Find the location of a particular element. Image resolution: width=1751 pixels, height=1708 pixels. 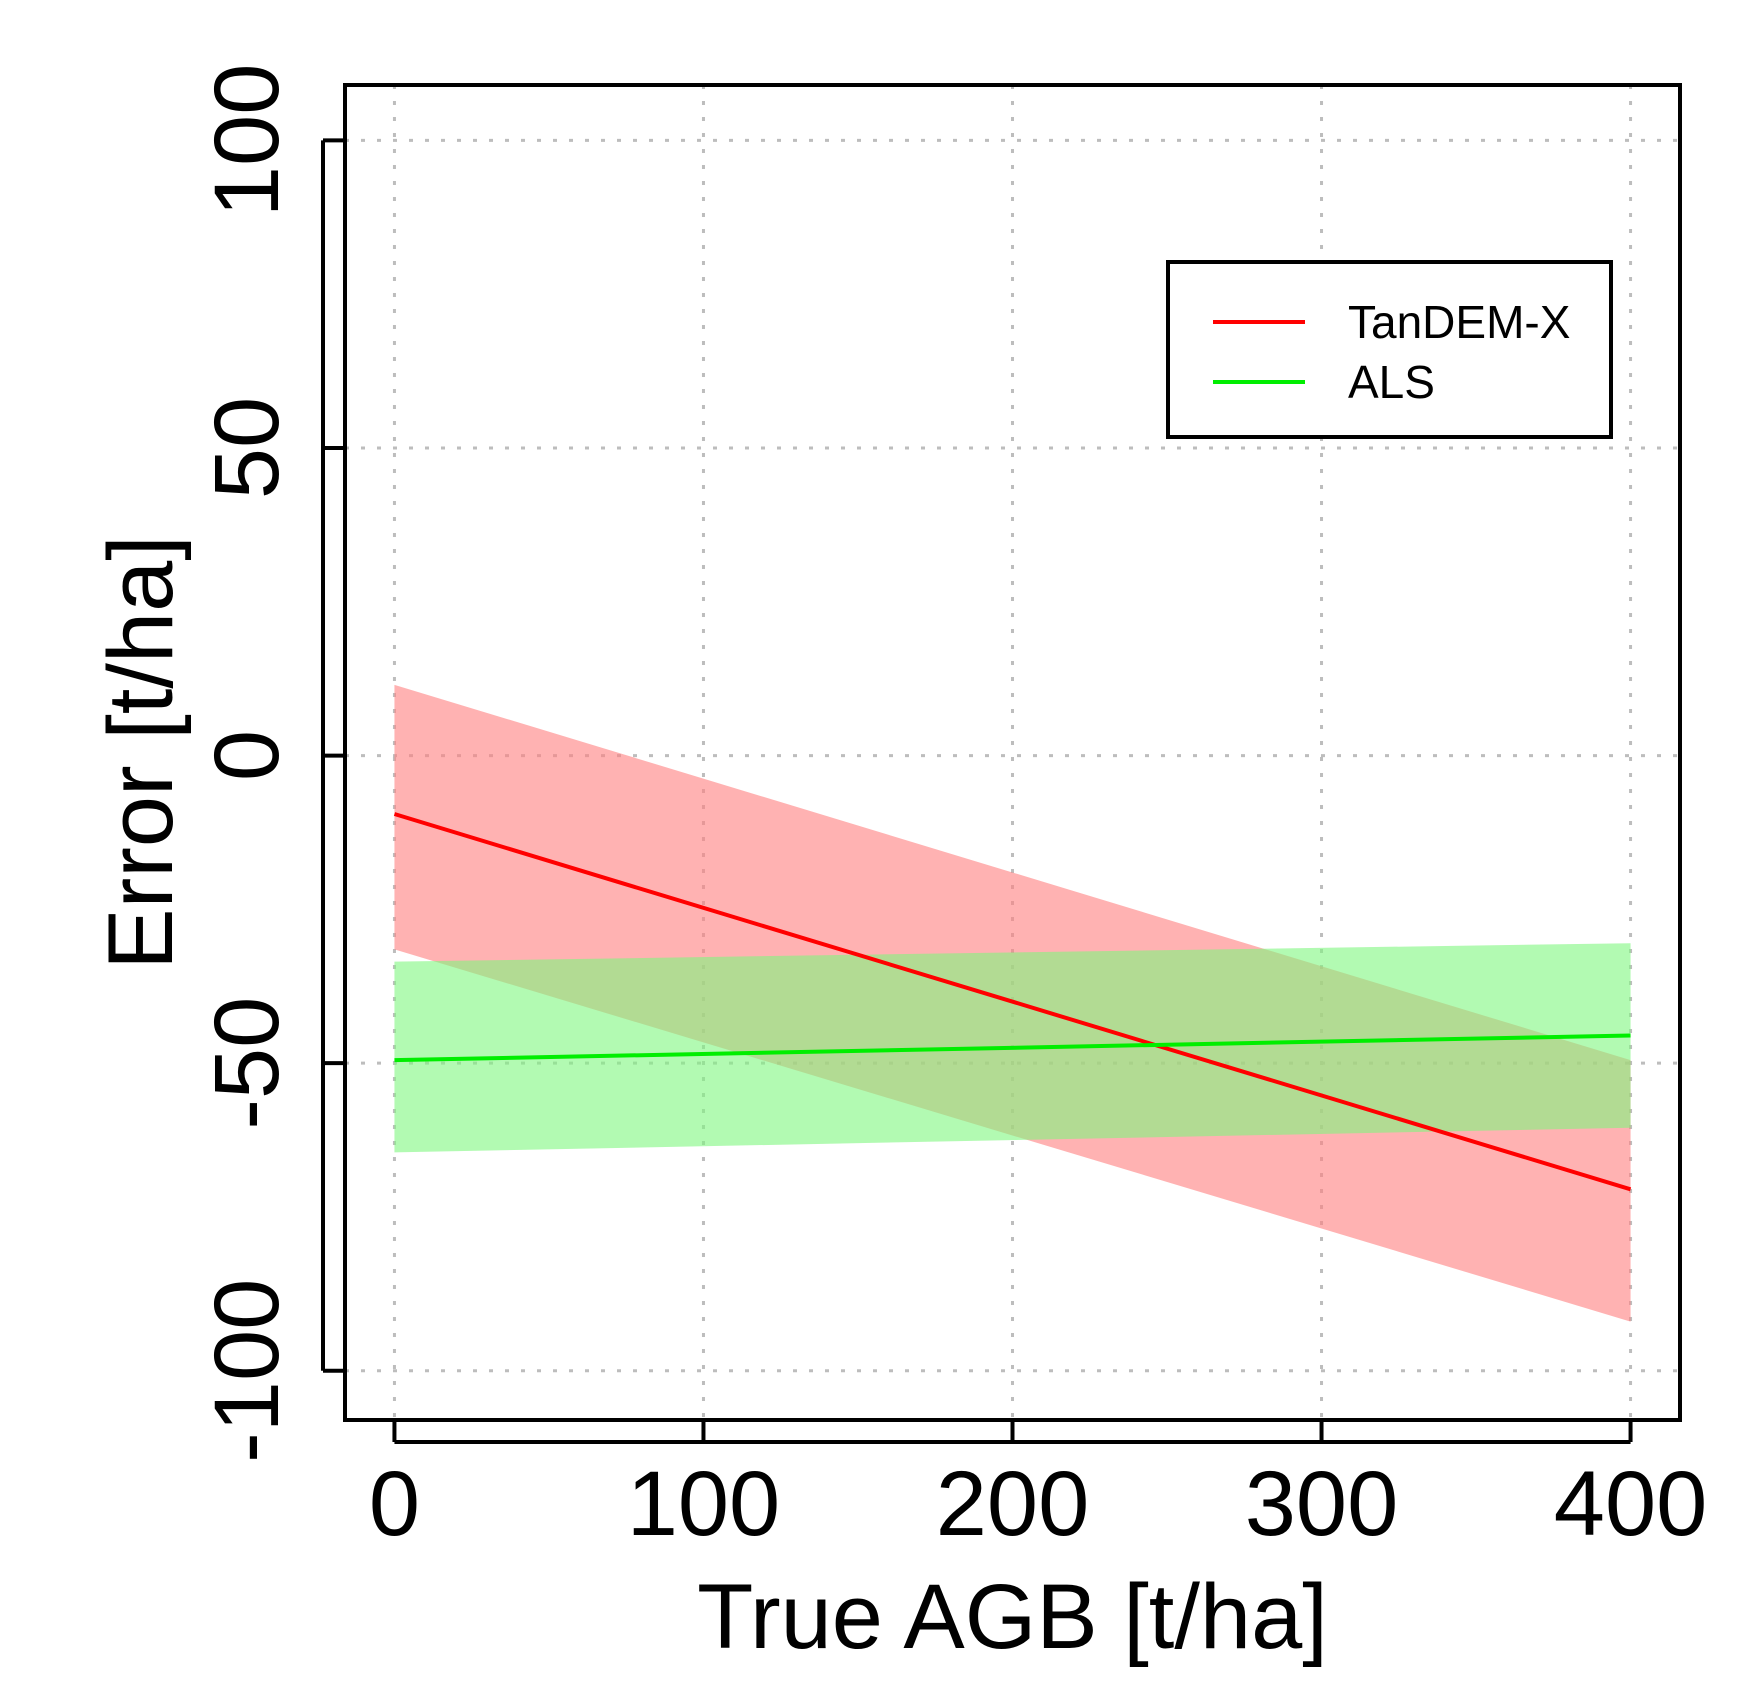

legend-box is located at coordinates (1389, 349).